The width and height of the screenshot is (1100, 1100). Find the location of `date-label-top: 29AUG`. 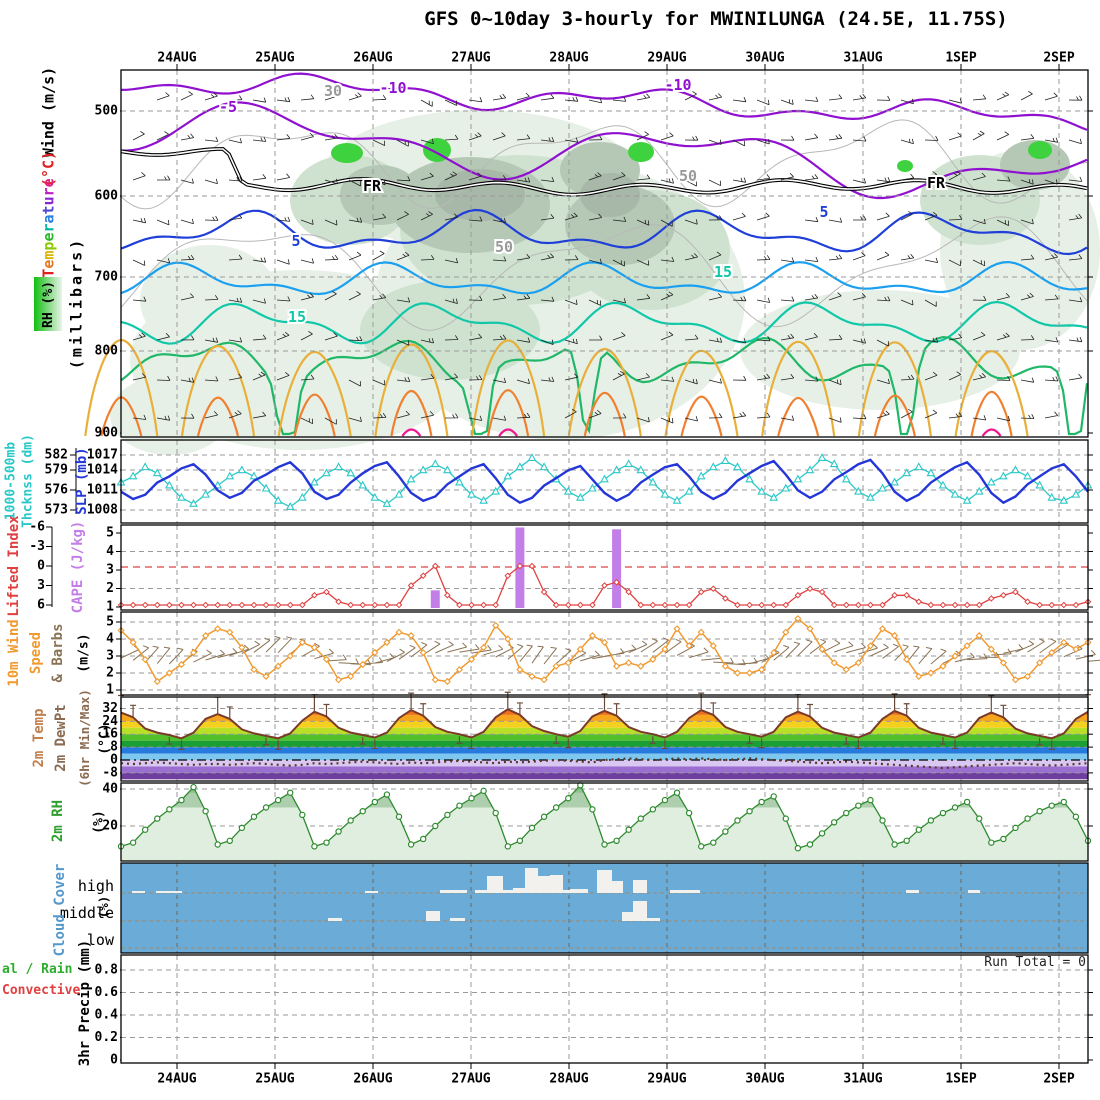

date-label-top: 29AUG is located at coordinates (666, 58).